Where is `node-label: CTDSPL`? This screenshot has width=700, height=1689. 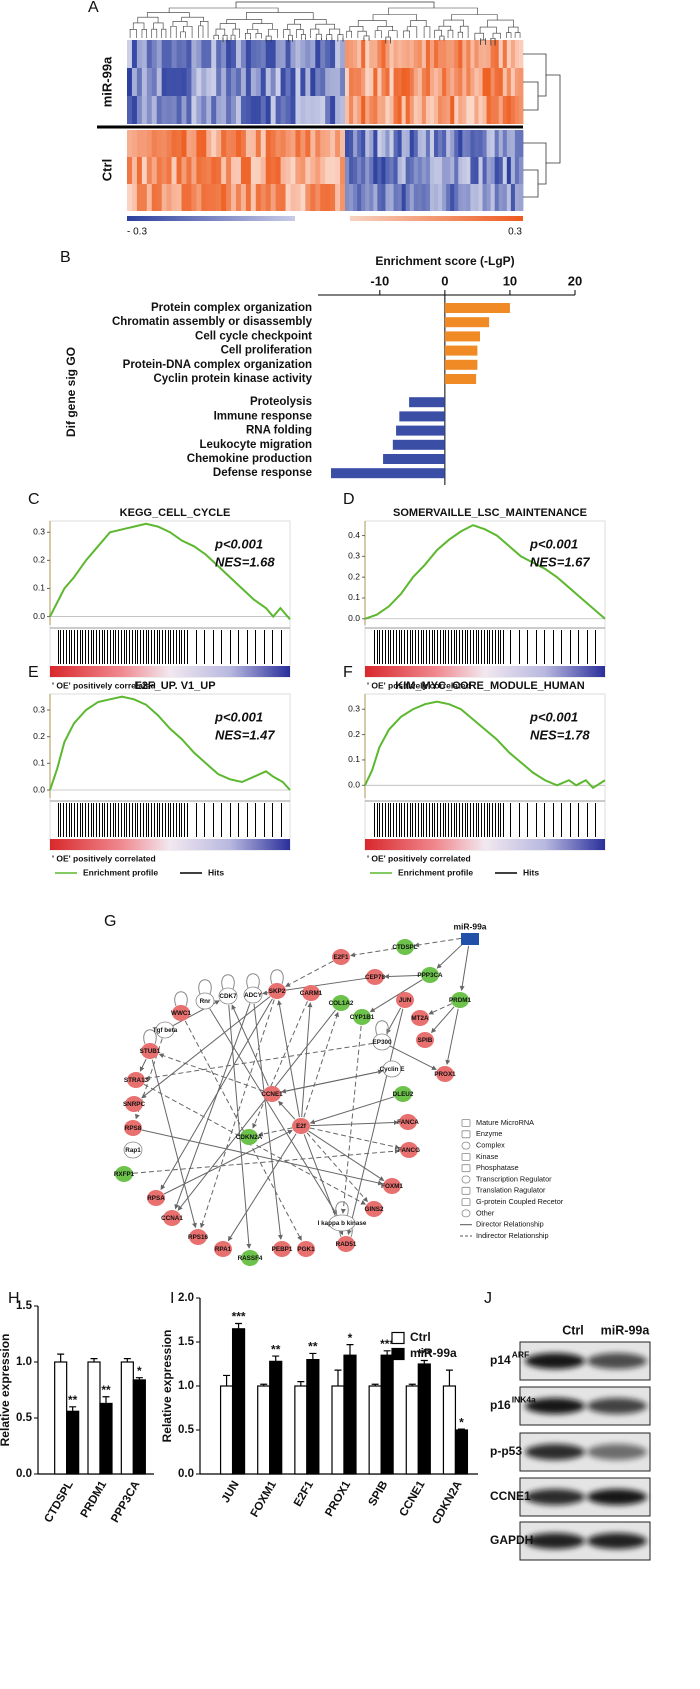 node-label: CTDSPL is located at coordinates (404, 947).